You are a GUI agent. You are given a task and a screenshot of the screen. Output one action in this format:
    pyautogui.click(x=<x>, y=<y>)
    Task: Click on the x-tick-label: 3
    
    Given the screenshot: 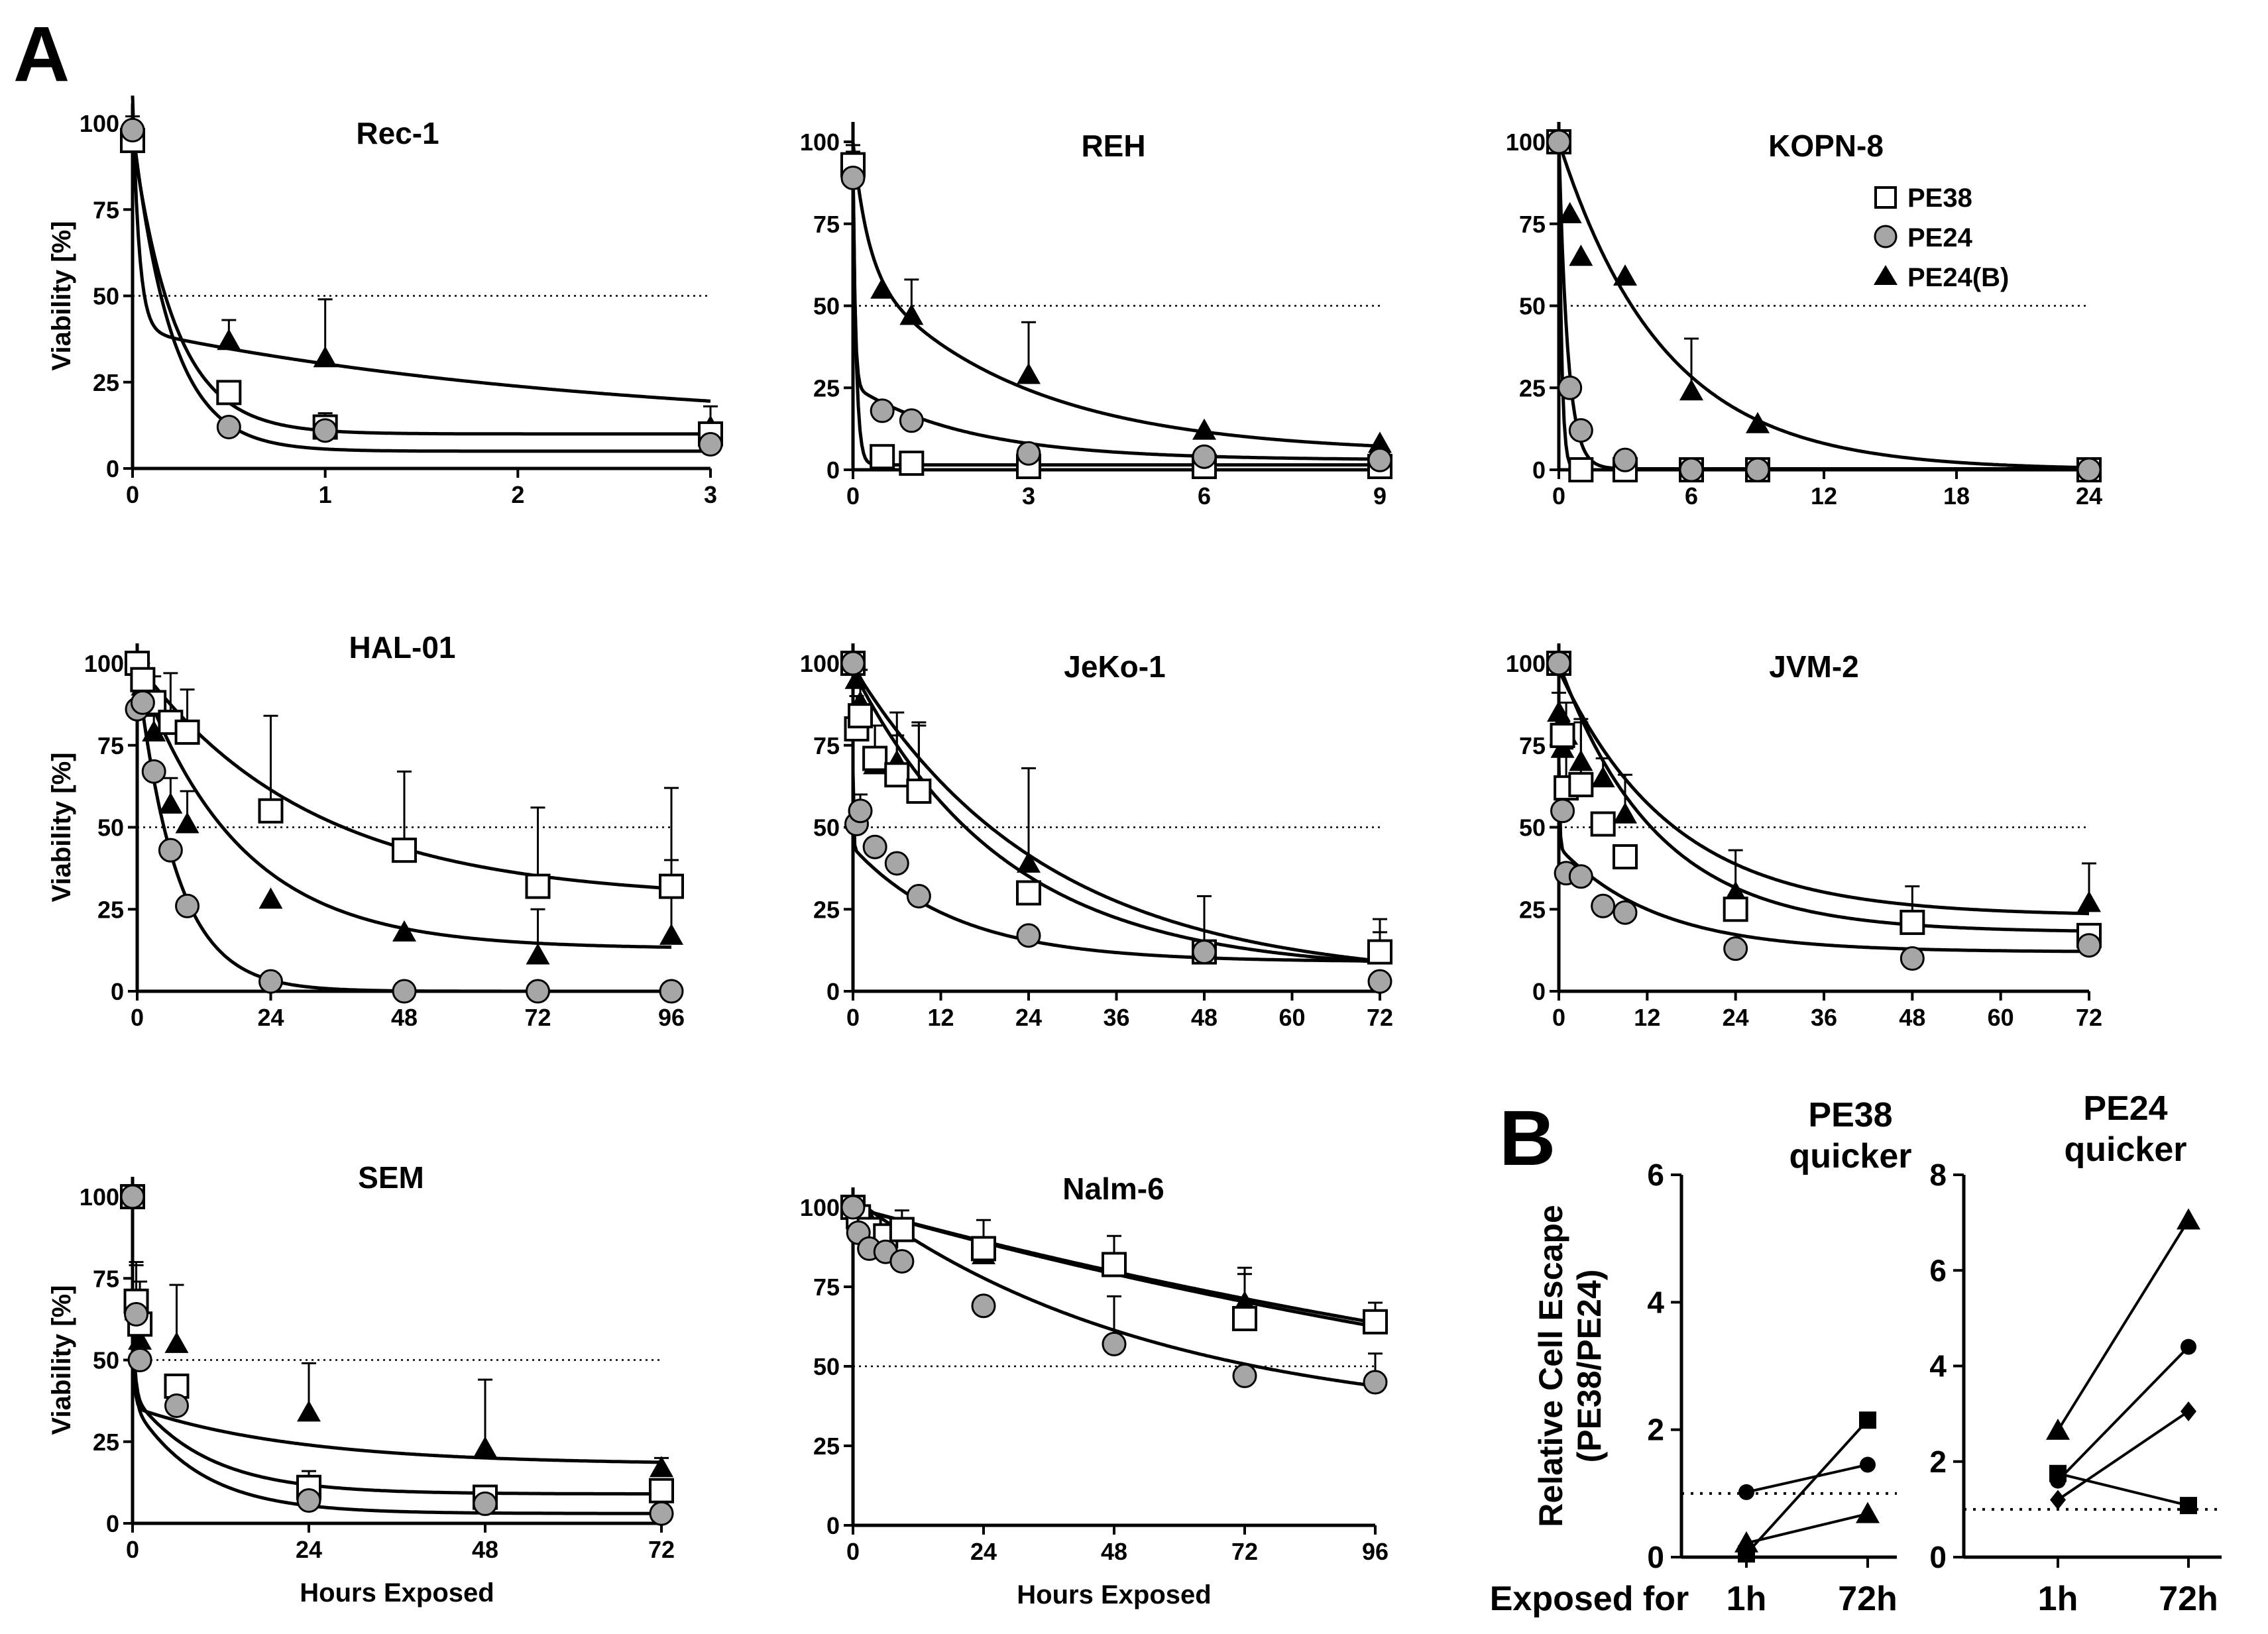 What is the action you would take?
    pyautogui.click(x=710, y=494)
    